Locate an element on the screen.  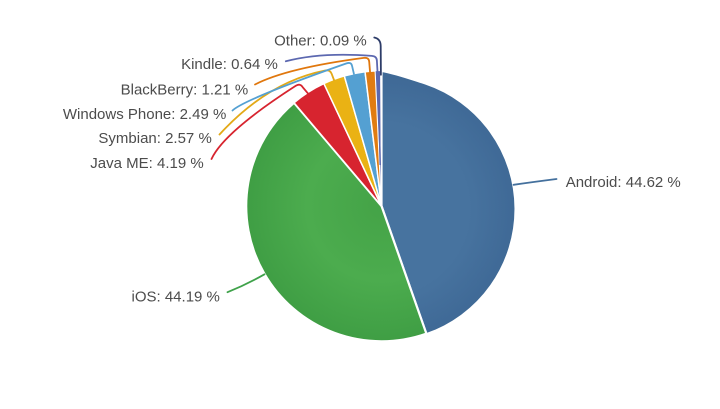
svg-text: BlackBerry: 1.21 % is located at coordinates (185, 90).